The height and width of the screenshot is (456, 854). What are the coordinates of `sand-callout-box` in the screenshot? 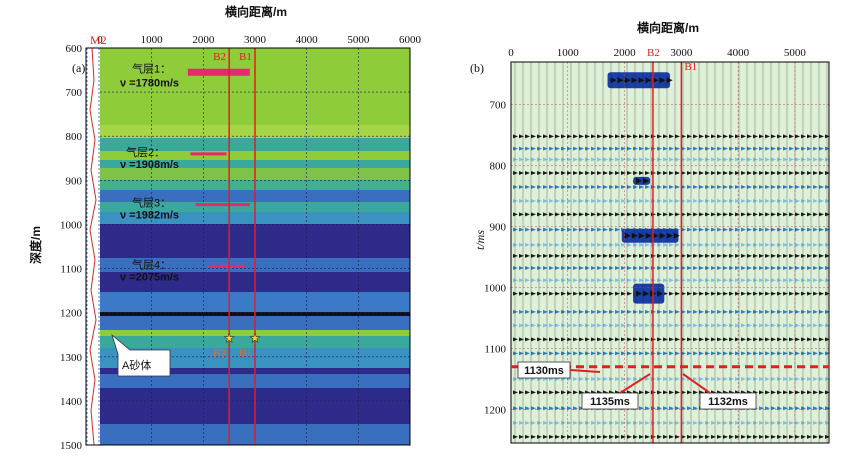 It's located at (141, 355).